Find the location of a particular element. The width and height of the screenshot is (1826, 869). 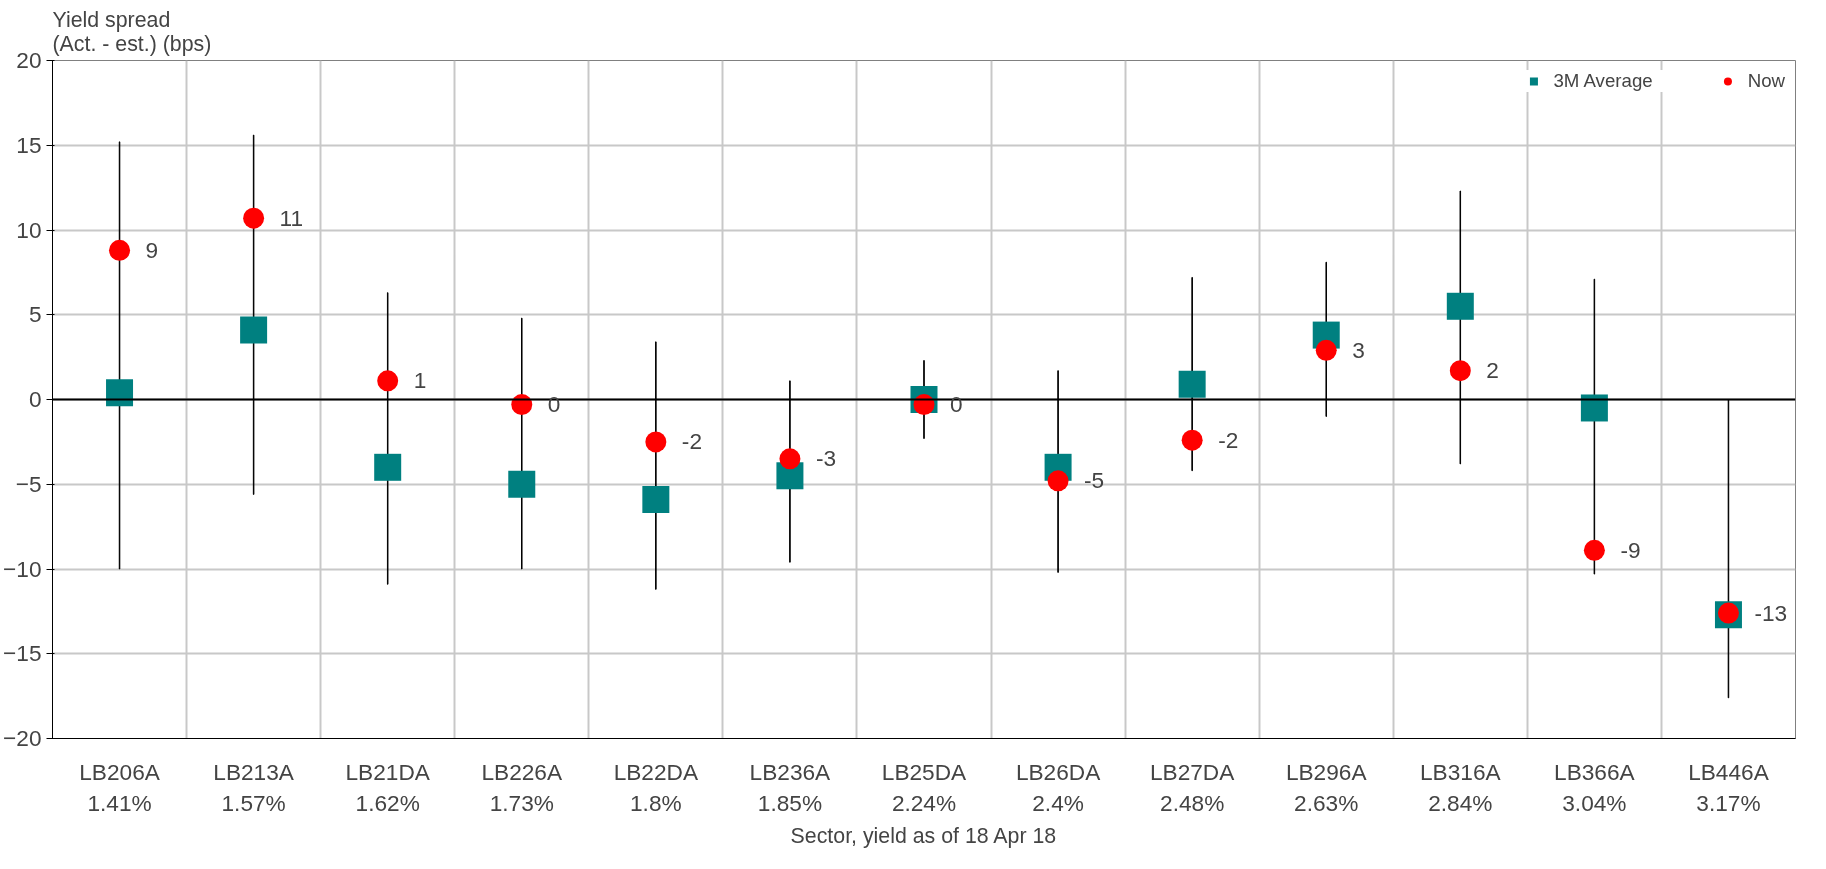

x-tick-label: LB296A 2.63% is located at coordinates (1326, 787).